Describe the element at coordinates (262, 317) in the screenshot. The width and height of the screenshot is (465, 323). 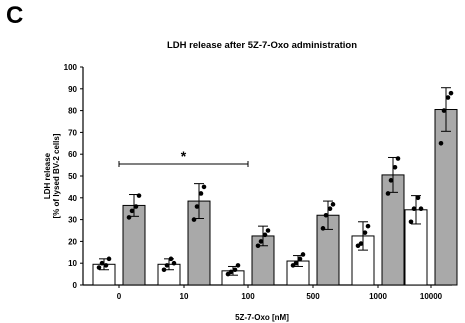
I see `x-axis-title: 5Z-7-Oxo [nM]` at that location.